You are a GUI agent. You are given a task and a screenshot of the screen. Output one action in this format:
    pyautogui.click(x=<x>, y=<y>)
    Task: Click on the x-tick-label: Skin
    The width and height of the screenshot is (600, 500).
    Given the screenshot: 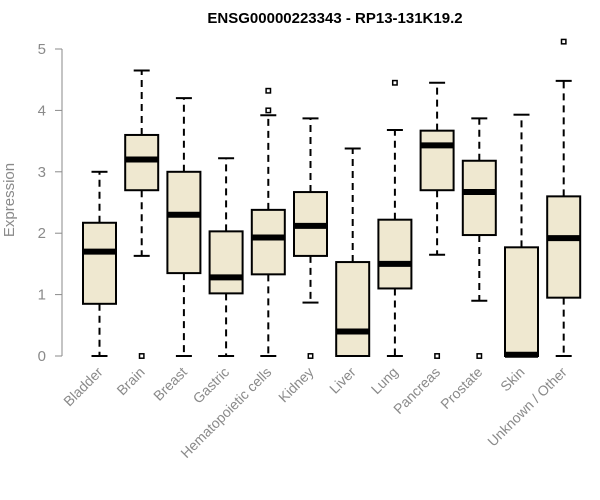 What is the action you would take?
    pyautogui.click(x=512, y=379)
    